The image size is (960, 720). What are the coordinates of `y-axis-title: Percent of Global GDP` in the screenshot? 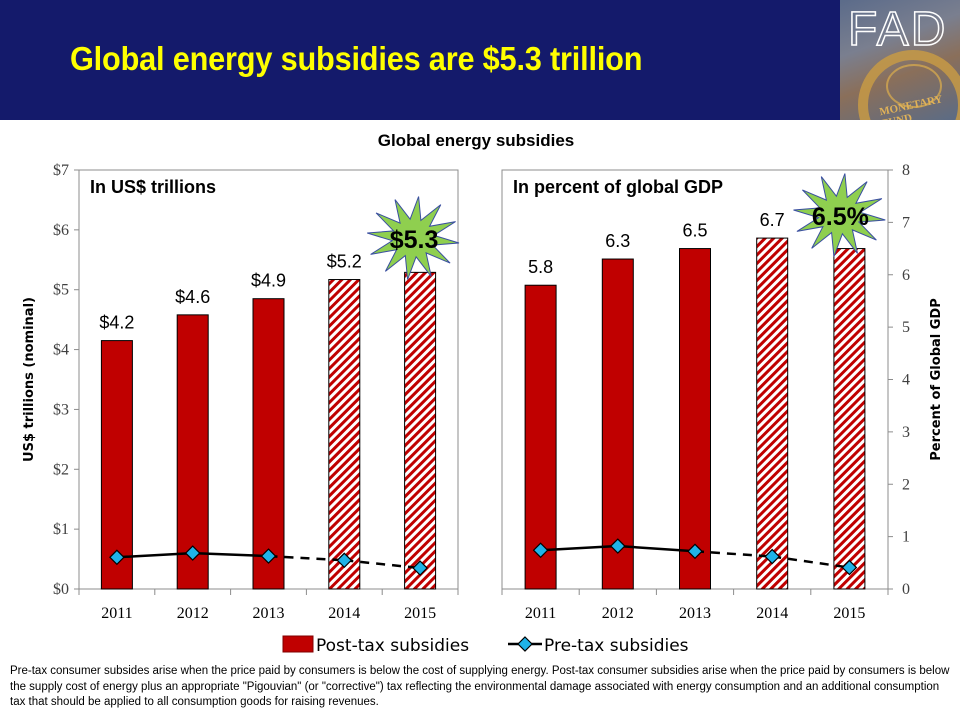 It's located at (936, 379).